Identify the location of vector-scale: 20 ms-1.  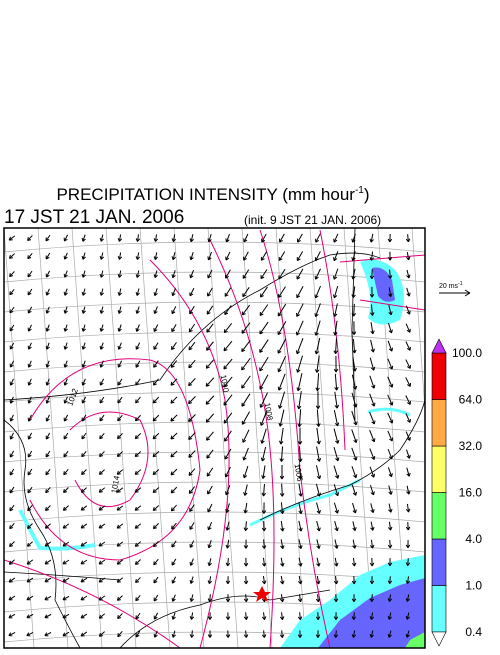
(454, 288).